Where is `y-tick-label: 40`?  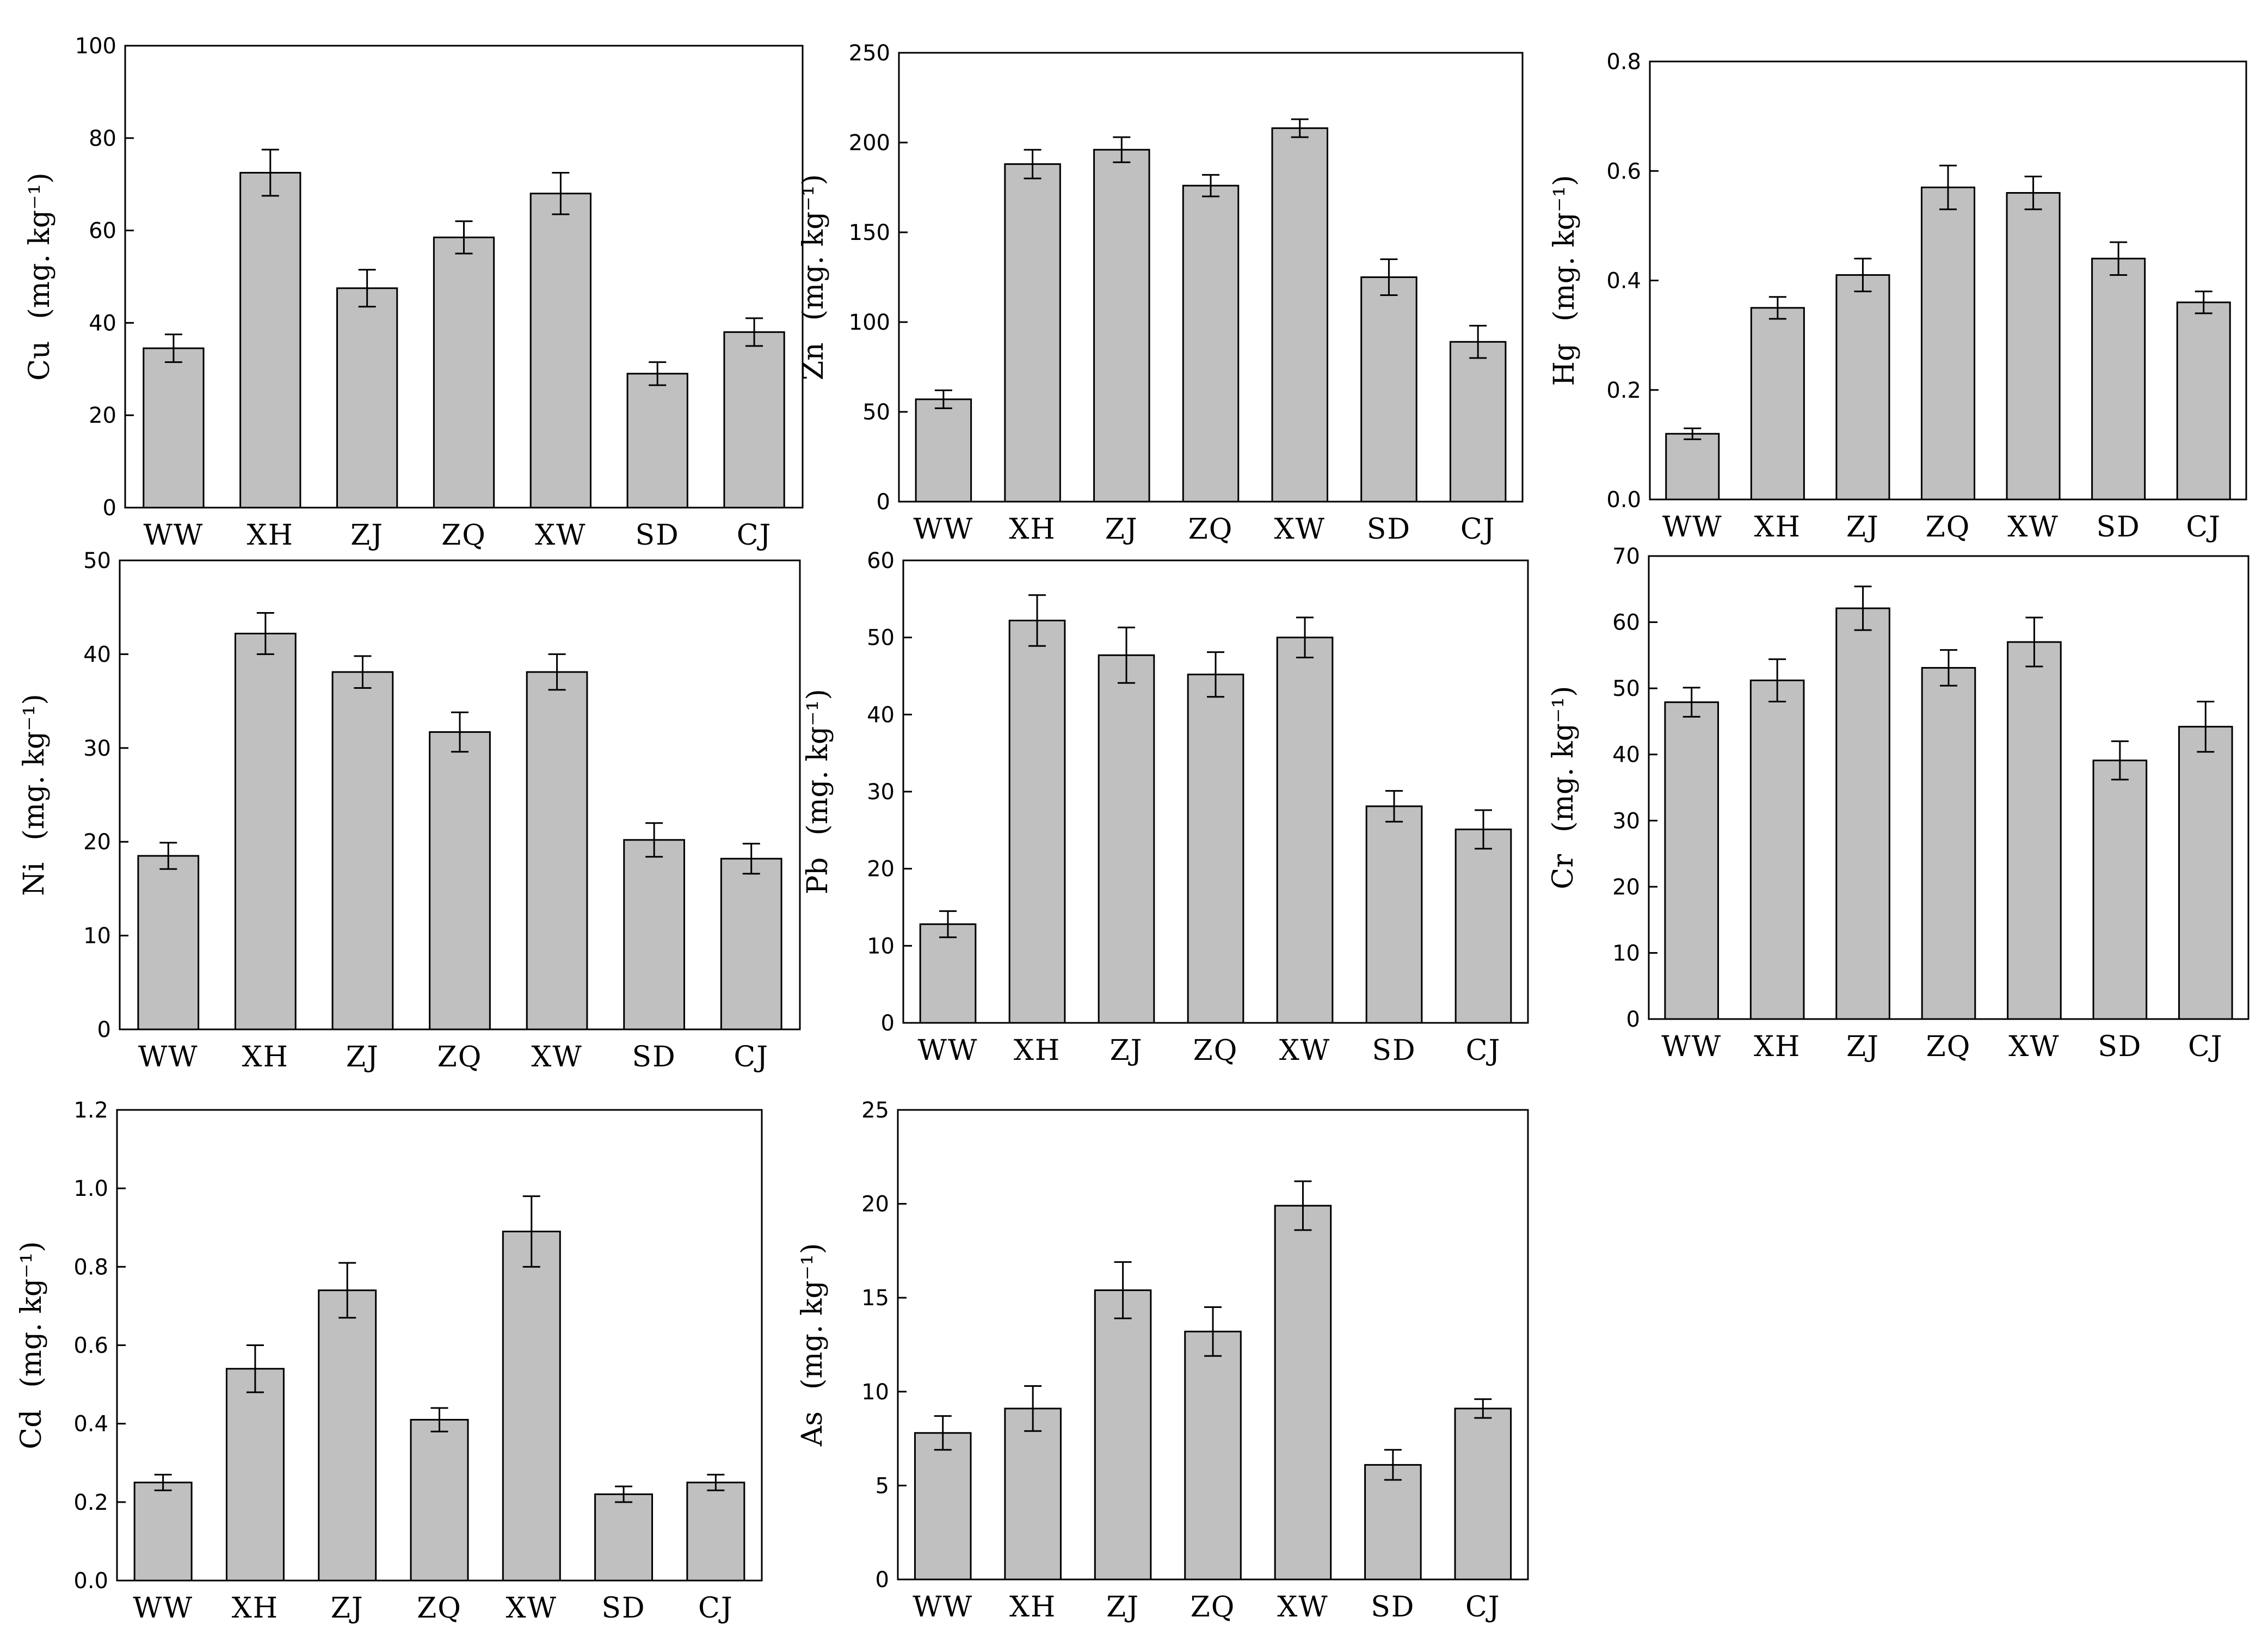
y-tick-label: 40 is located at coordinates (97, 654).